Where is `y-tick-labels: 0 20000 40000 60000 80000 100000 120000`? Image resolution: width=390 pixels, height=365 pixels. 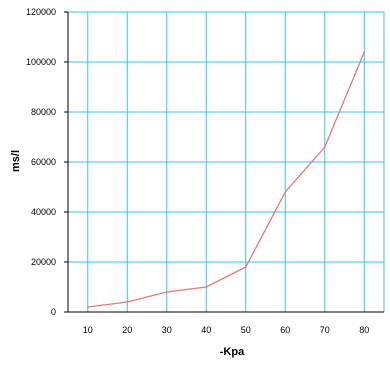 y-tick-labels: 0 20000 40000 60000 80000 100000 120000 is located at coordinates (41, 162).